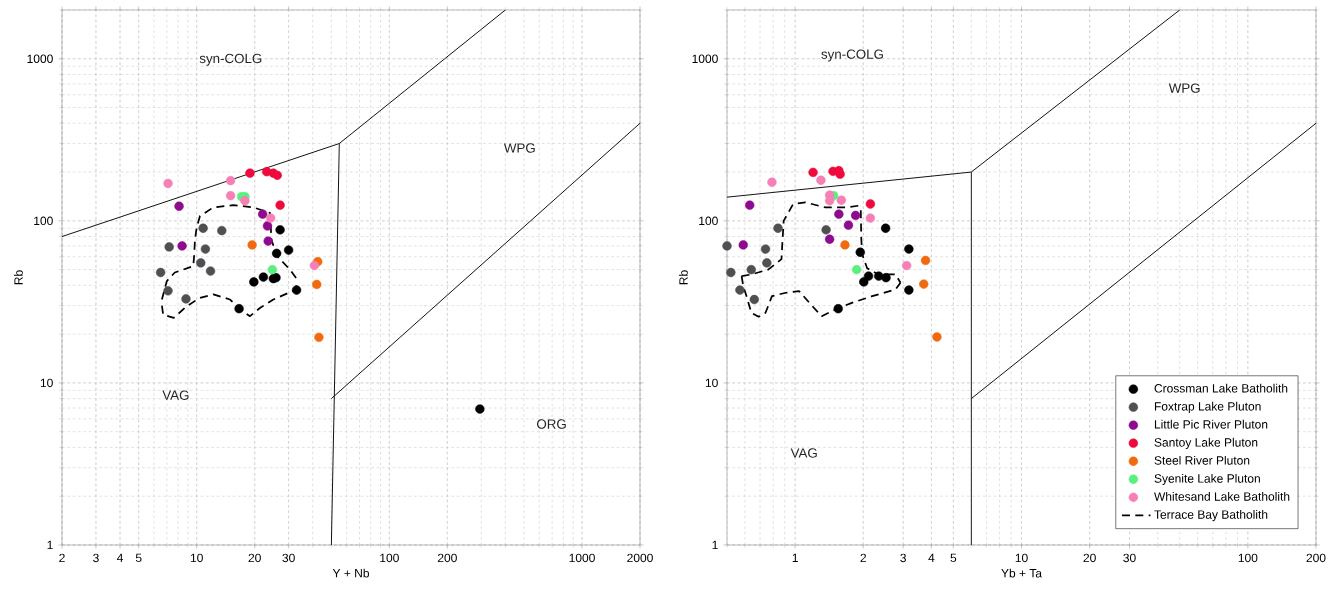 This screenshot has height=592, width=1331. Describe the element at coordinates (1207, 479) in the screenshot. I see `legend-label: Syenite Lake Pluton` at that location.